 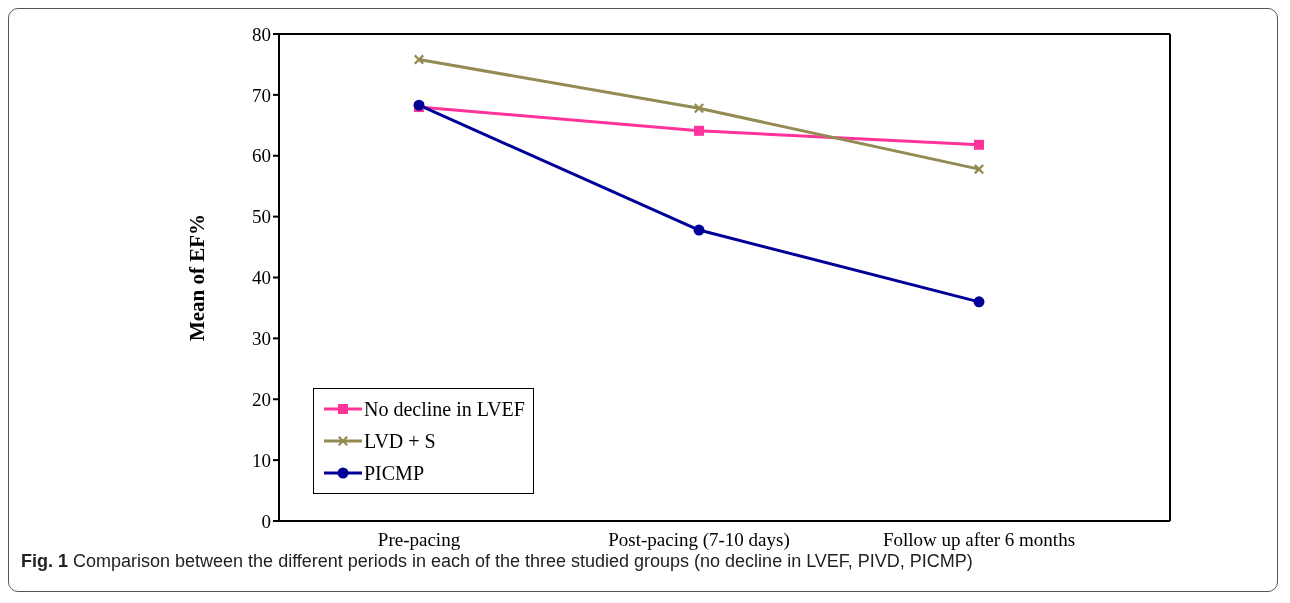 I want to click on y-axis-title: Mean of EF%, so click(x=197, y=277).